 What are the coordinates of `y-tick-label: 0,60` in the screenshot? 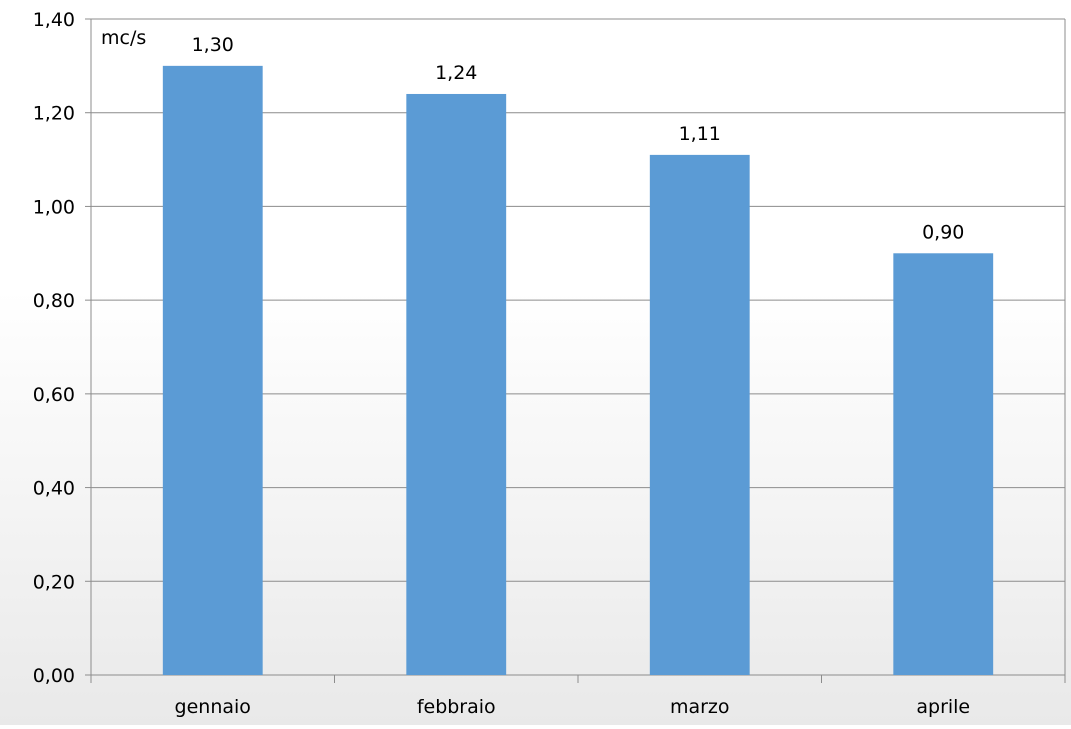 It's located at (54, 395).